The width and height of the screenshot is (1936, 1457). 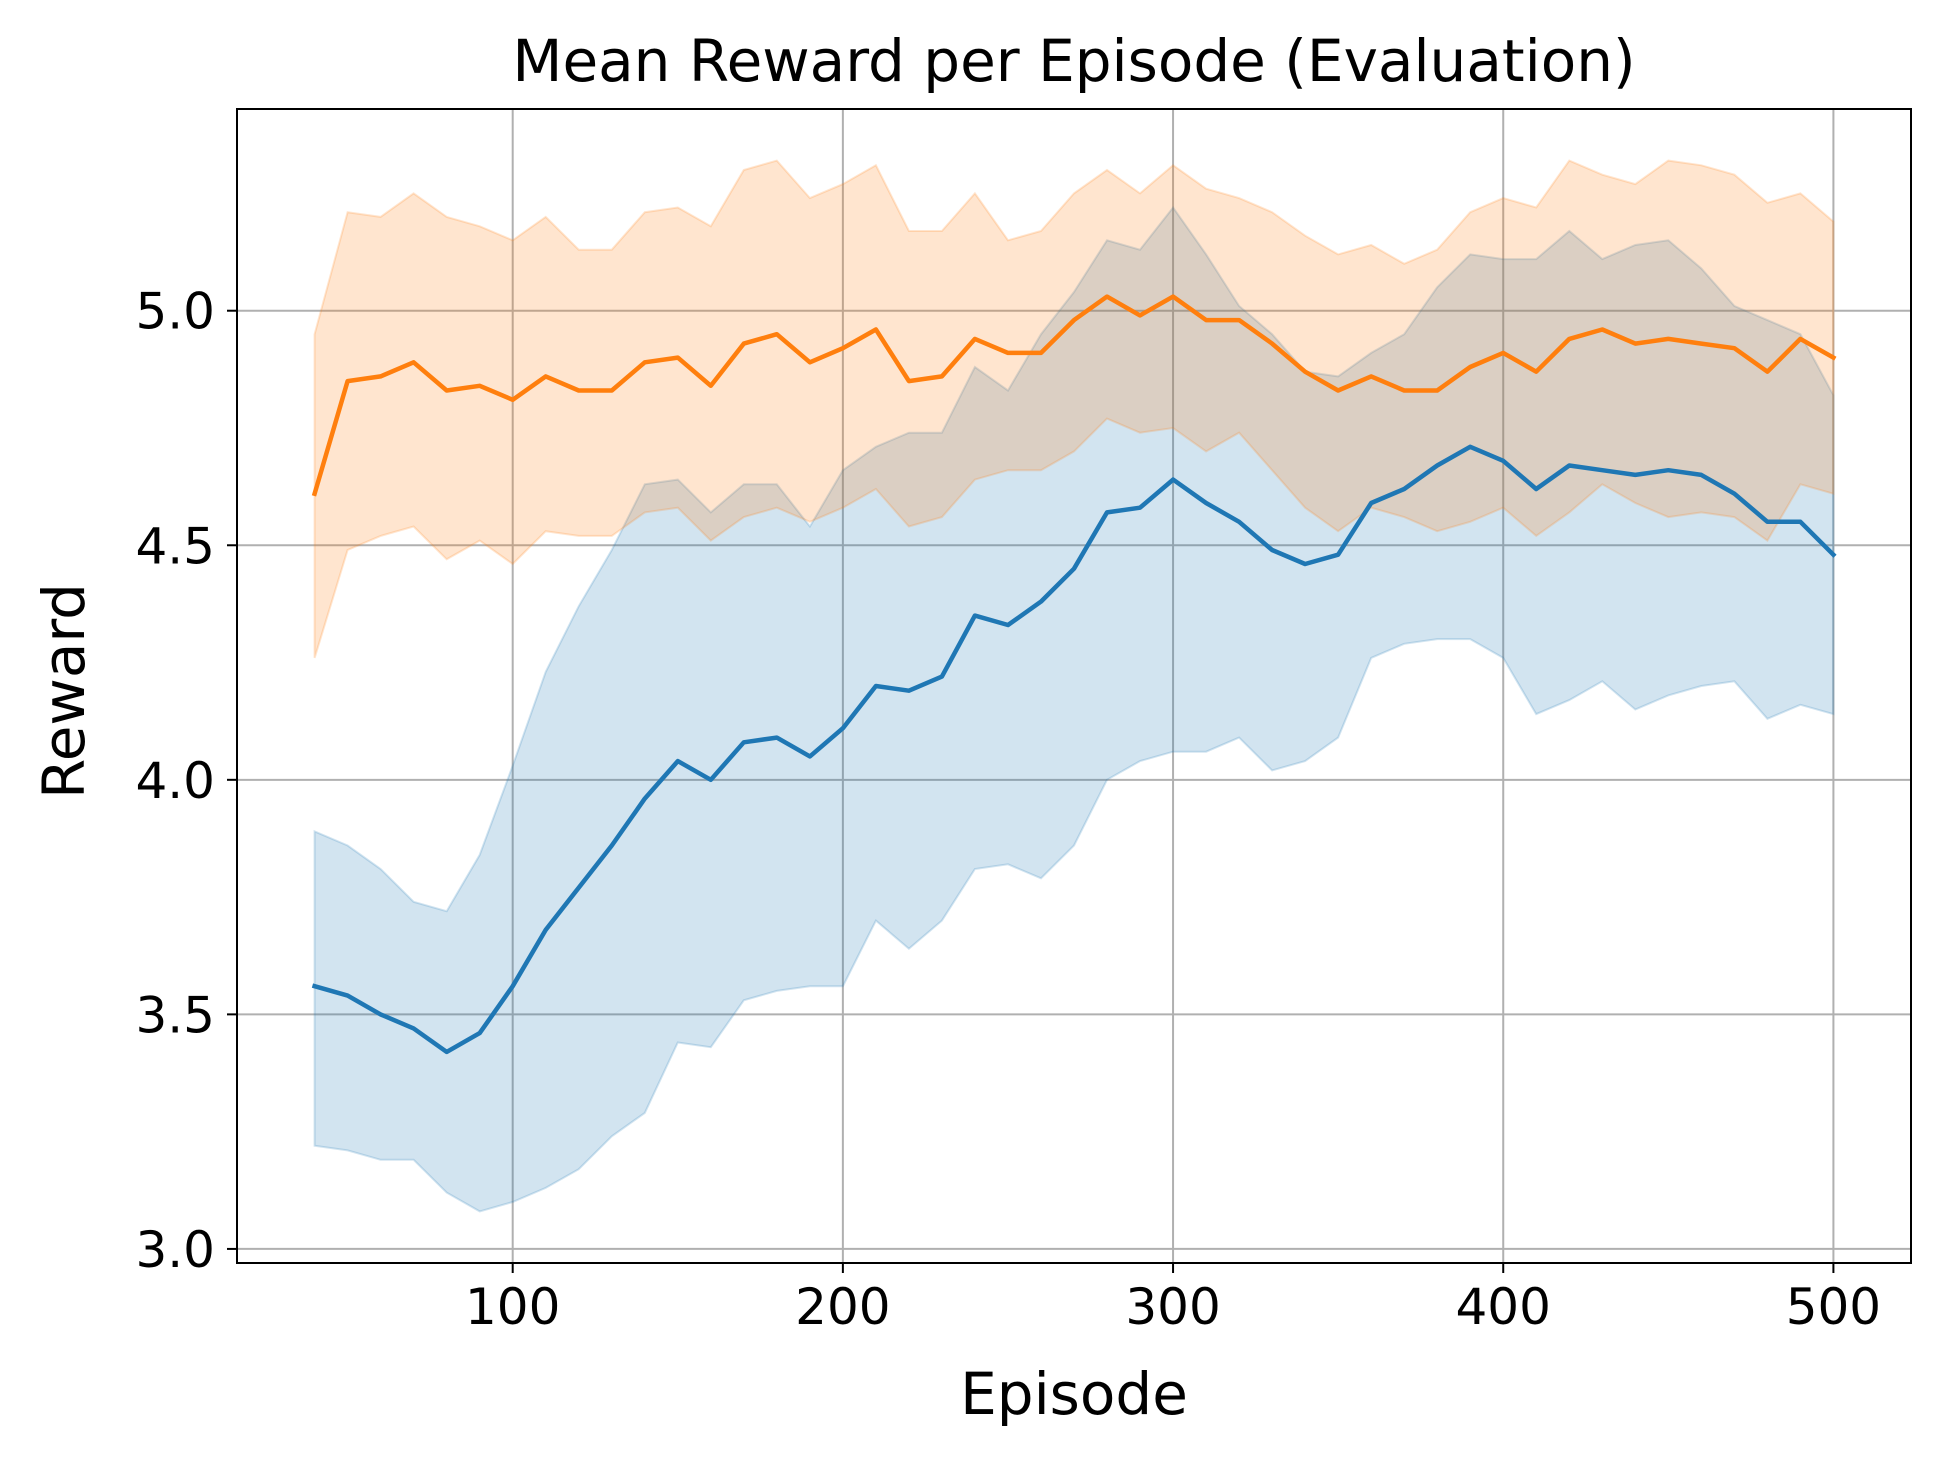 I want to click on x-axis-title: Episode, so click(x=1074, y=1394).